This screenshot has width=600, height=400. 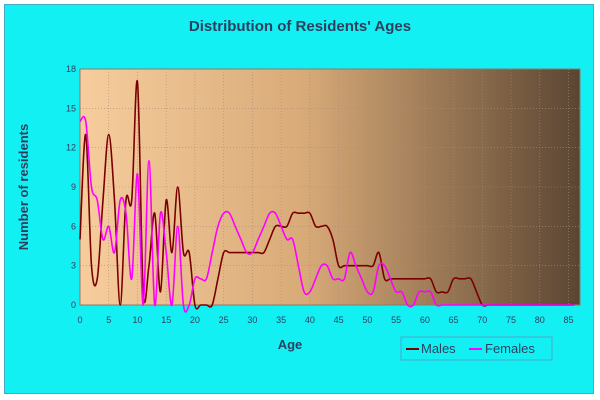 What do you see at coordinates (73, 266) in the screenshot?
I see `y-tick-label: 3` at bounding box center [73, 266].